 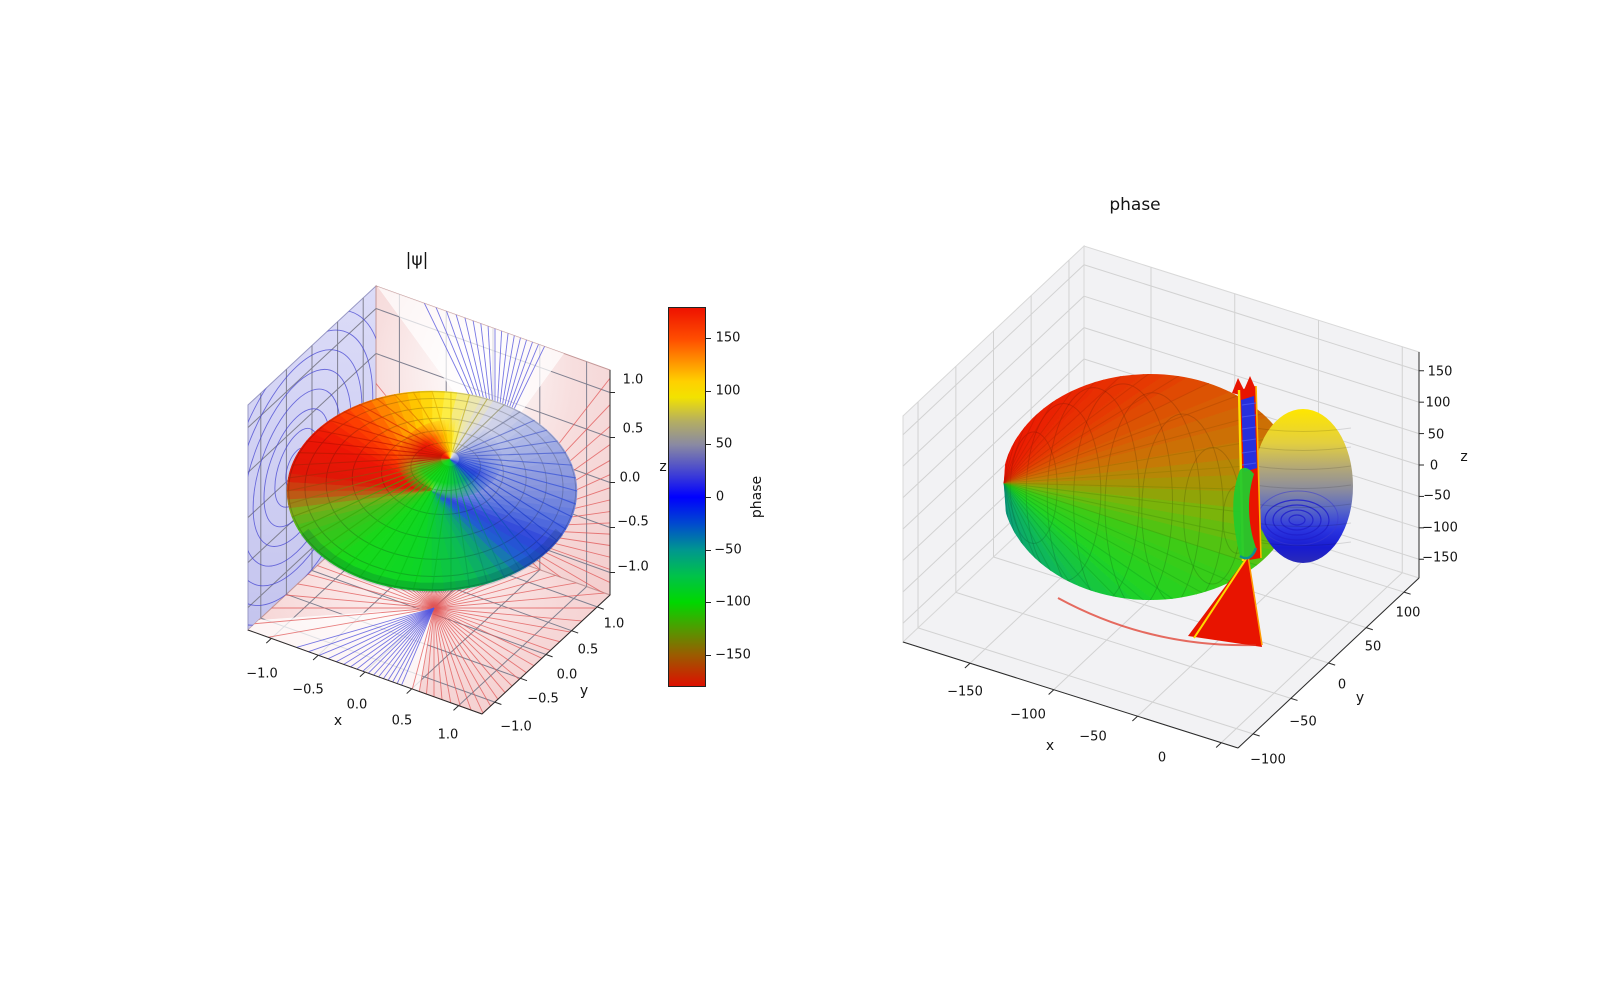 What do you see at coordinates (402, 721) in the screenshot?
I see `left-x-tick: 0.5` at bounding box center [402, 721].